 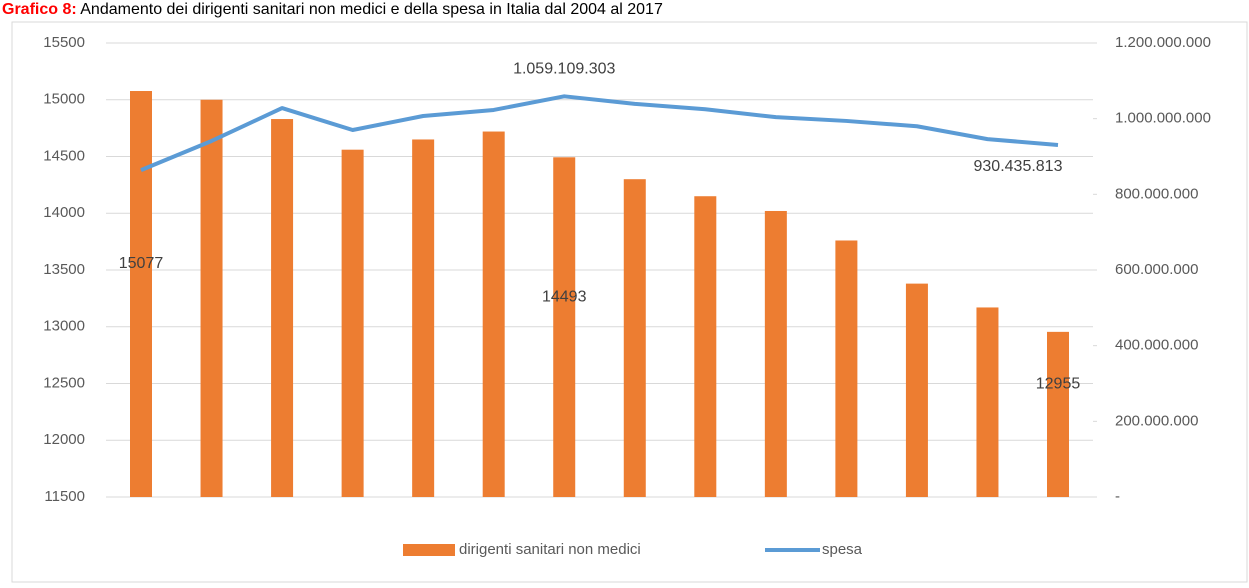 I want to click on data-label: 15077, so click(x=141, y=263).